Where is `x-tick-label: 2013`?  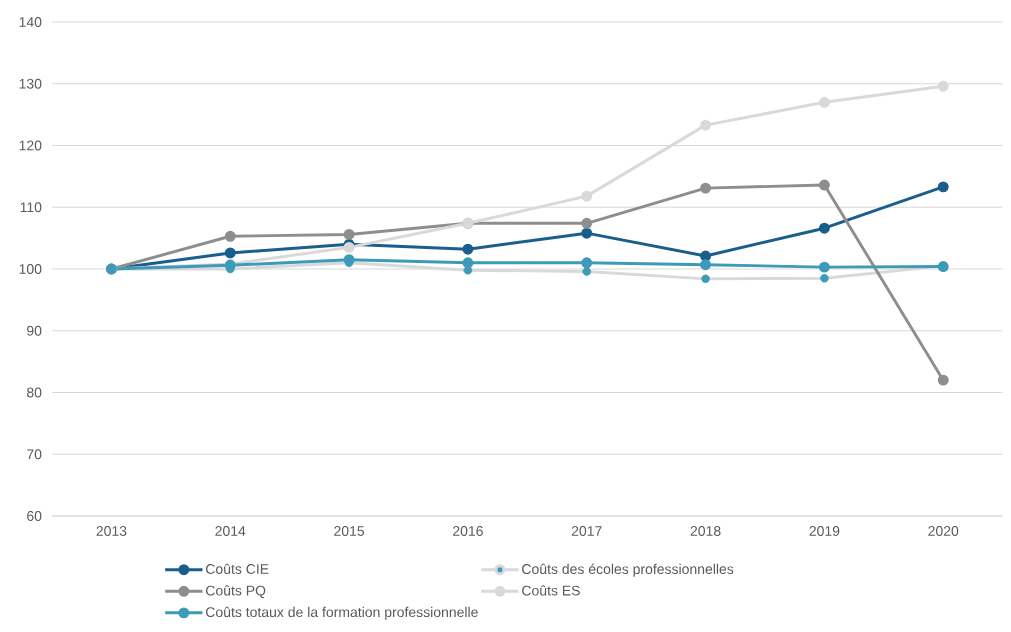 x-tick-label: 2013 is located at coordinates (111, 531).